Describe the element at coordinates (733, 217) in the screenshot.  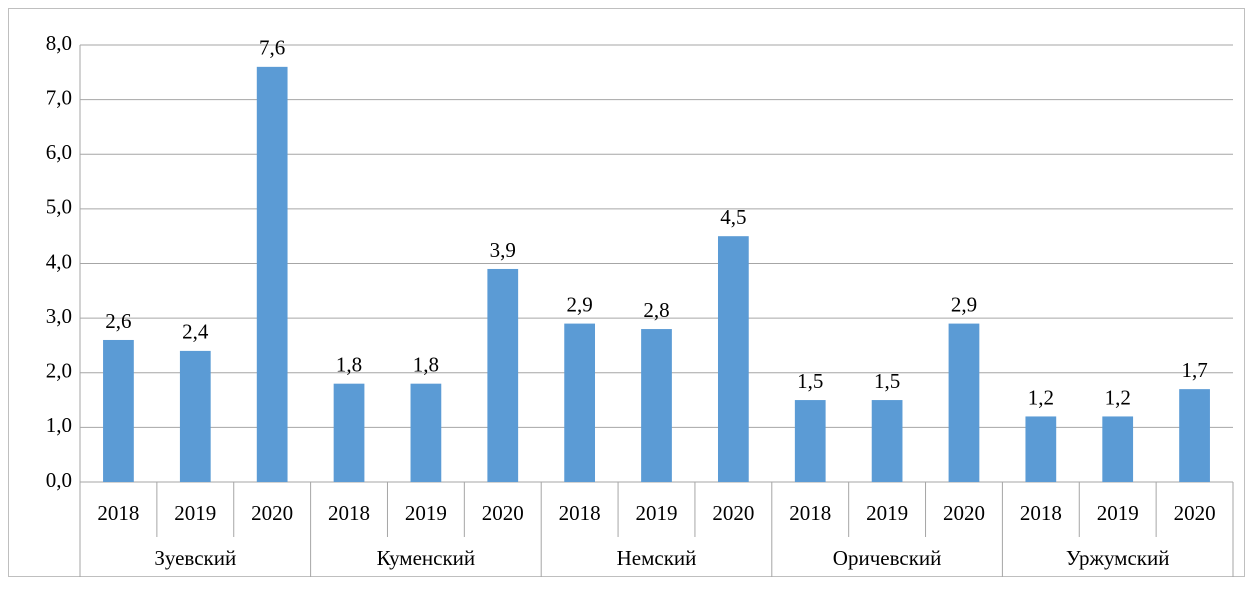
I see `data-label: 4,5` at that location.